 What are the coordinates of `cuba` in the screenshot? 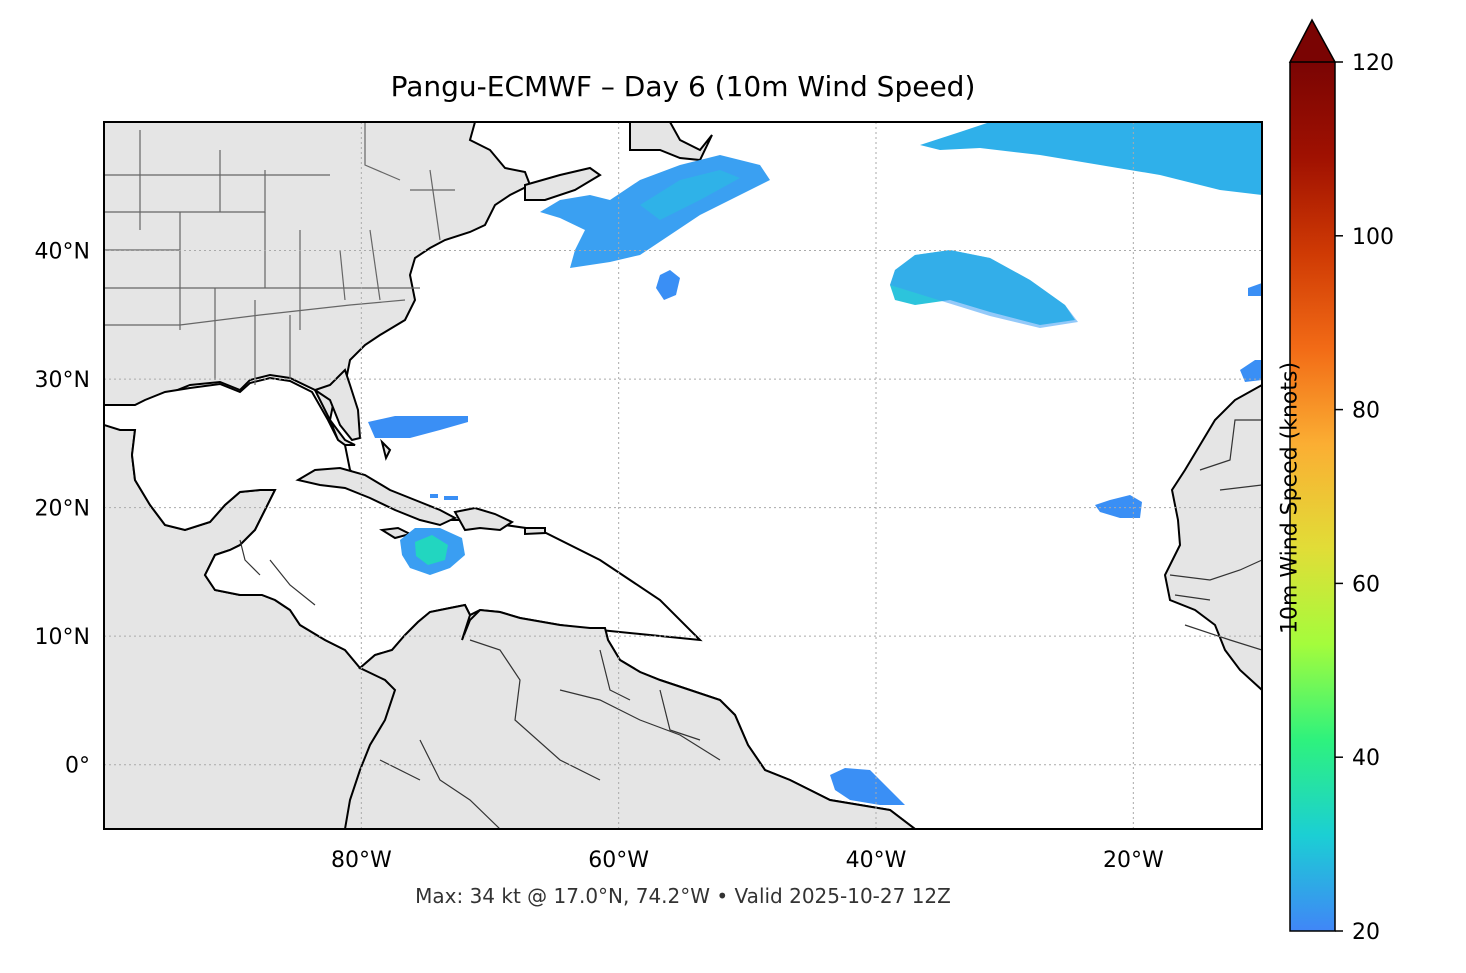 It's located at (376, 496).